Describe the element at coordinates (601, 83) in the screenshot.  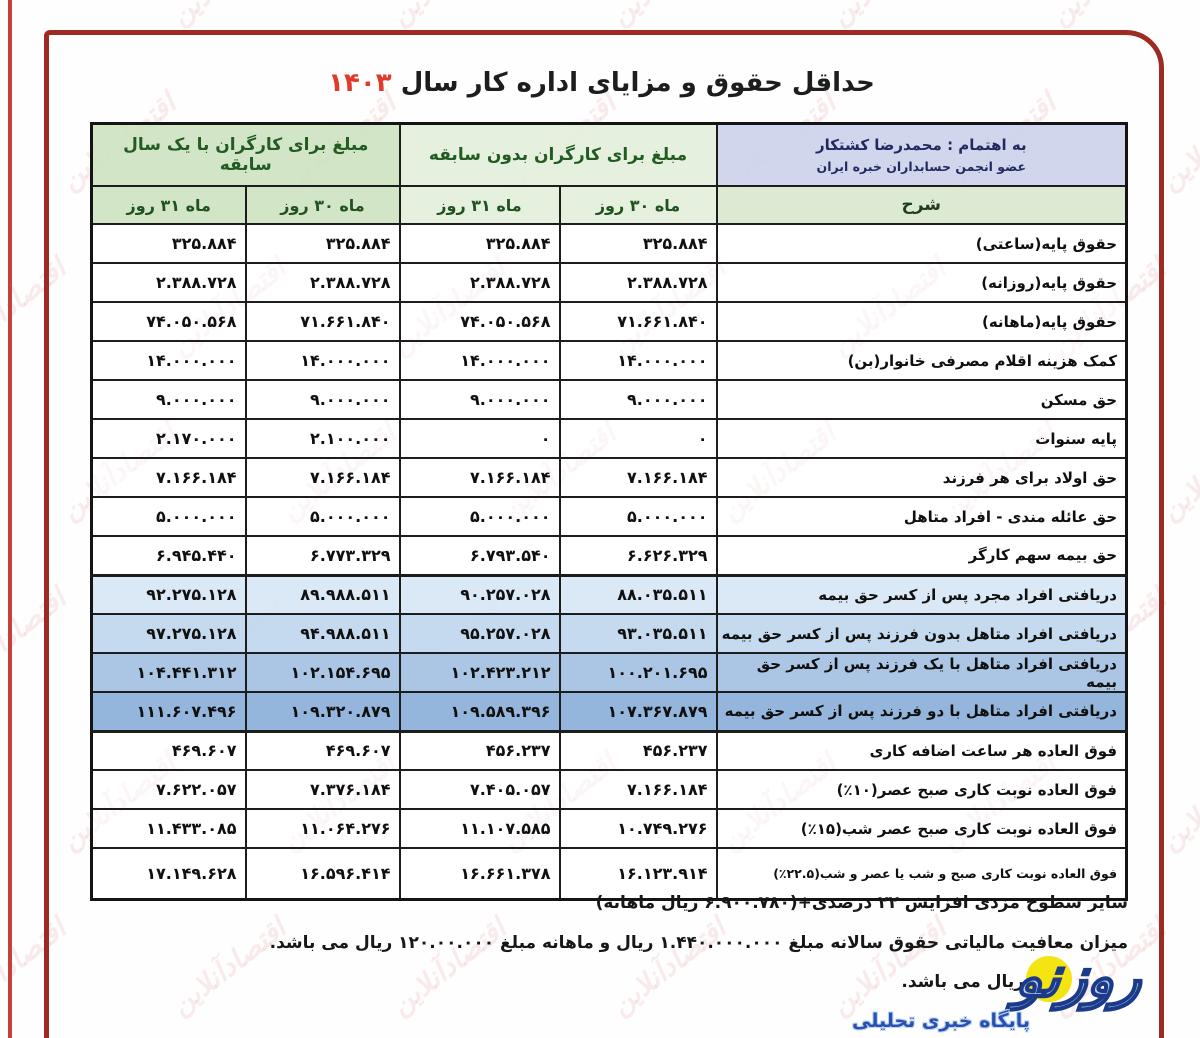
I see `page-title: حداقل حقوق و مزایای اداره کار سال ۱۴۰۳` at that location.